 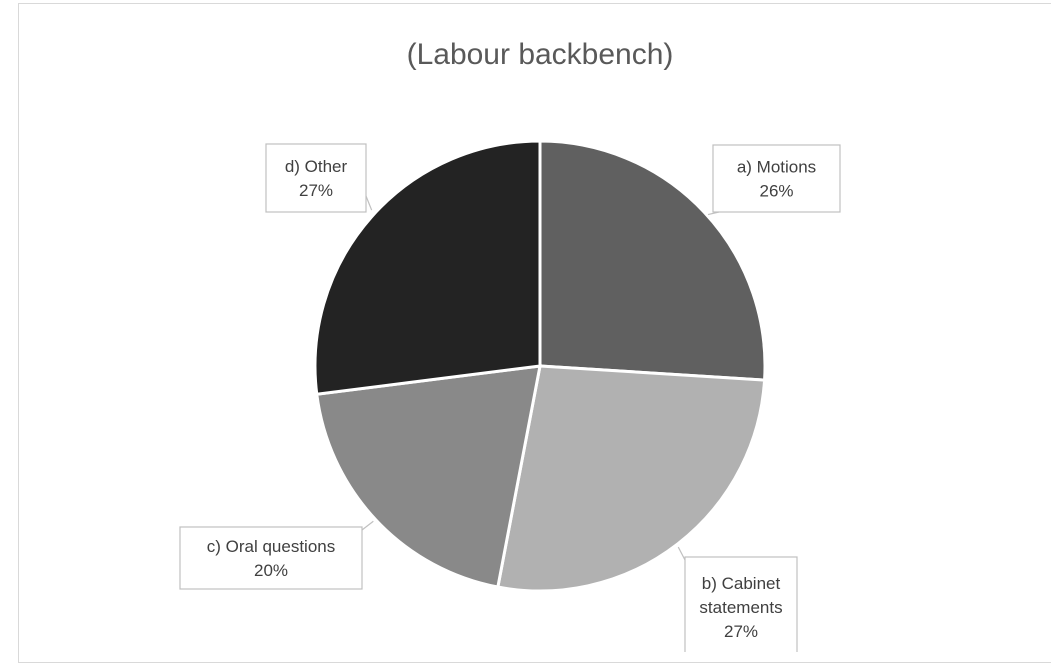 I want to click on data-label: a) Motions 26%, so click(x=774, y=180).